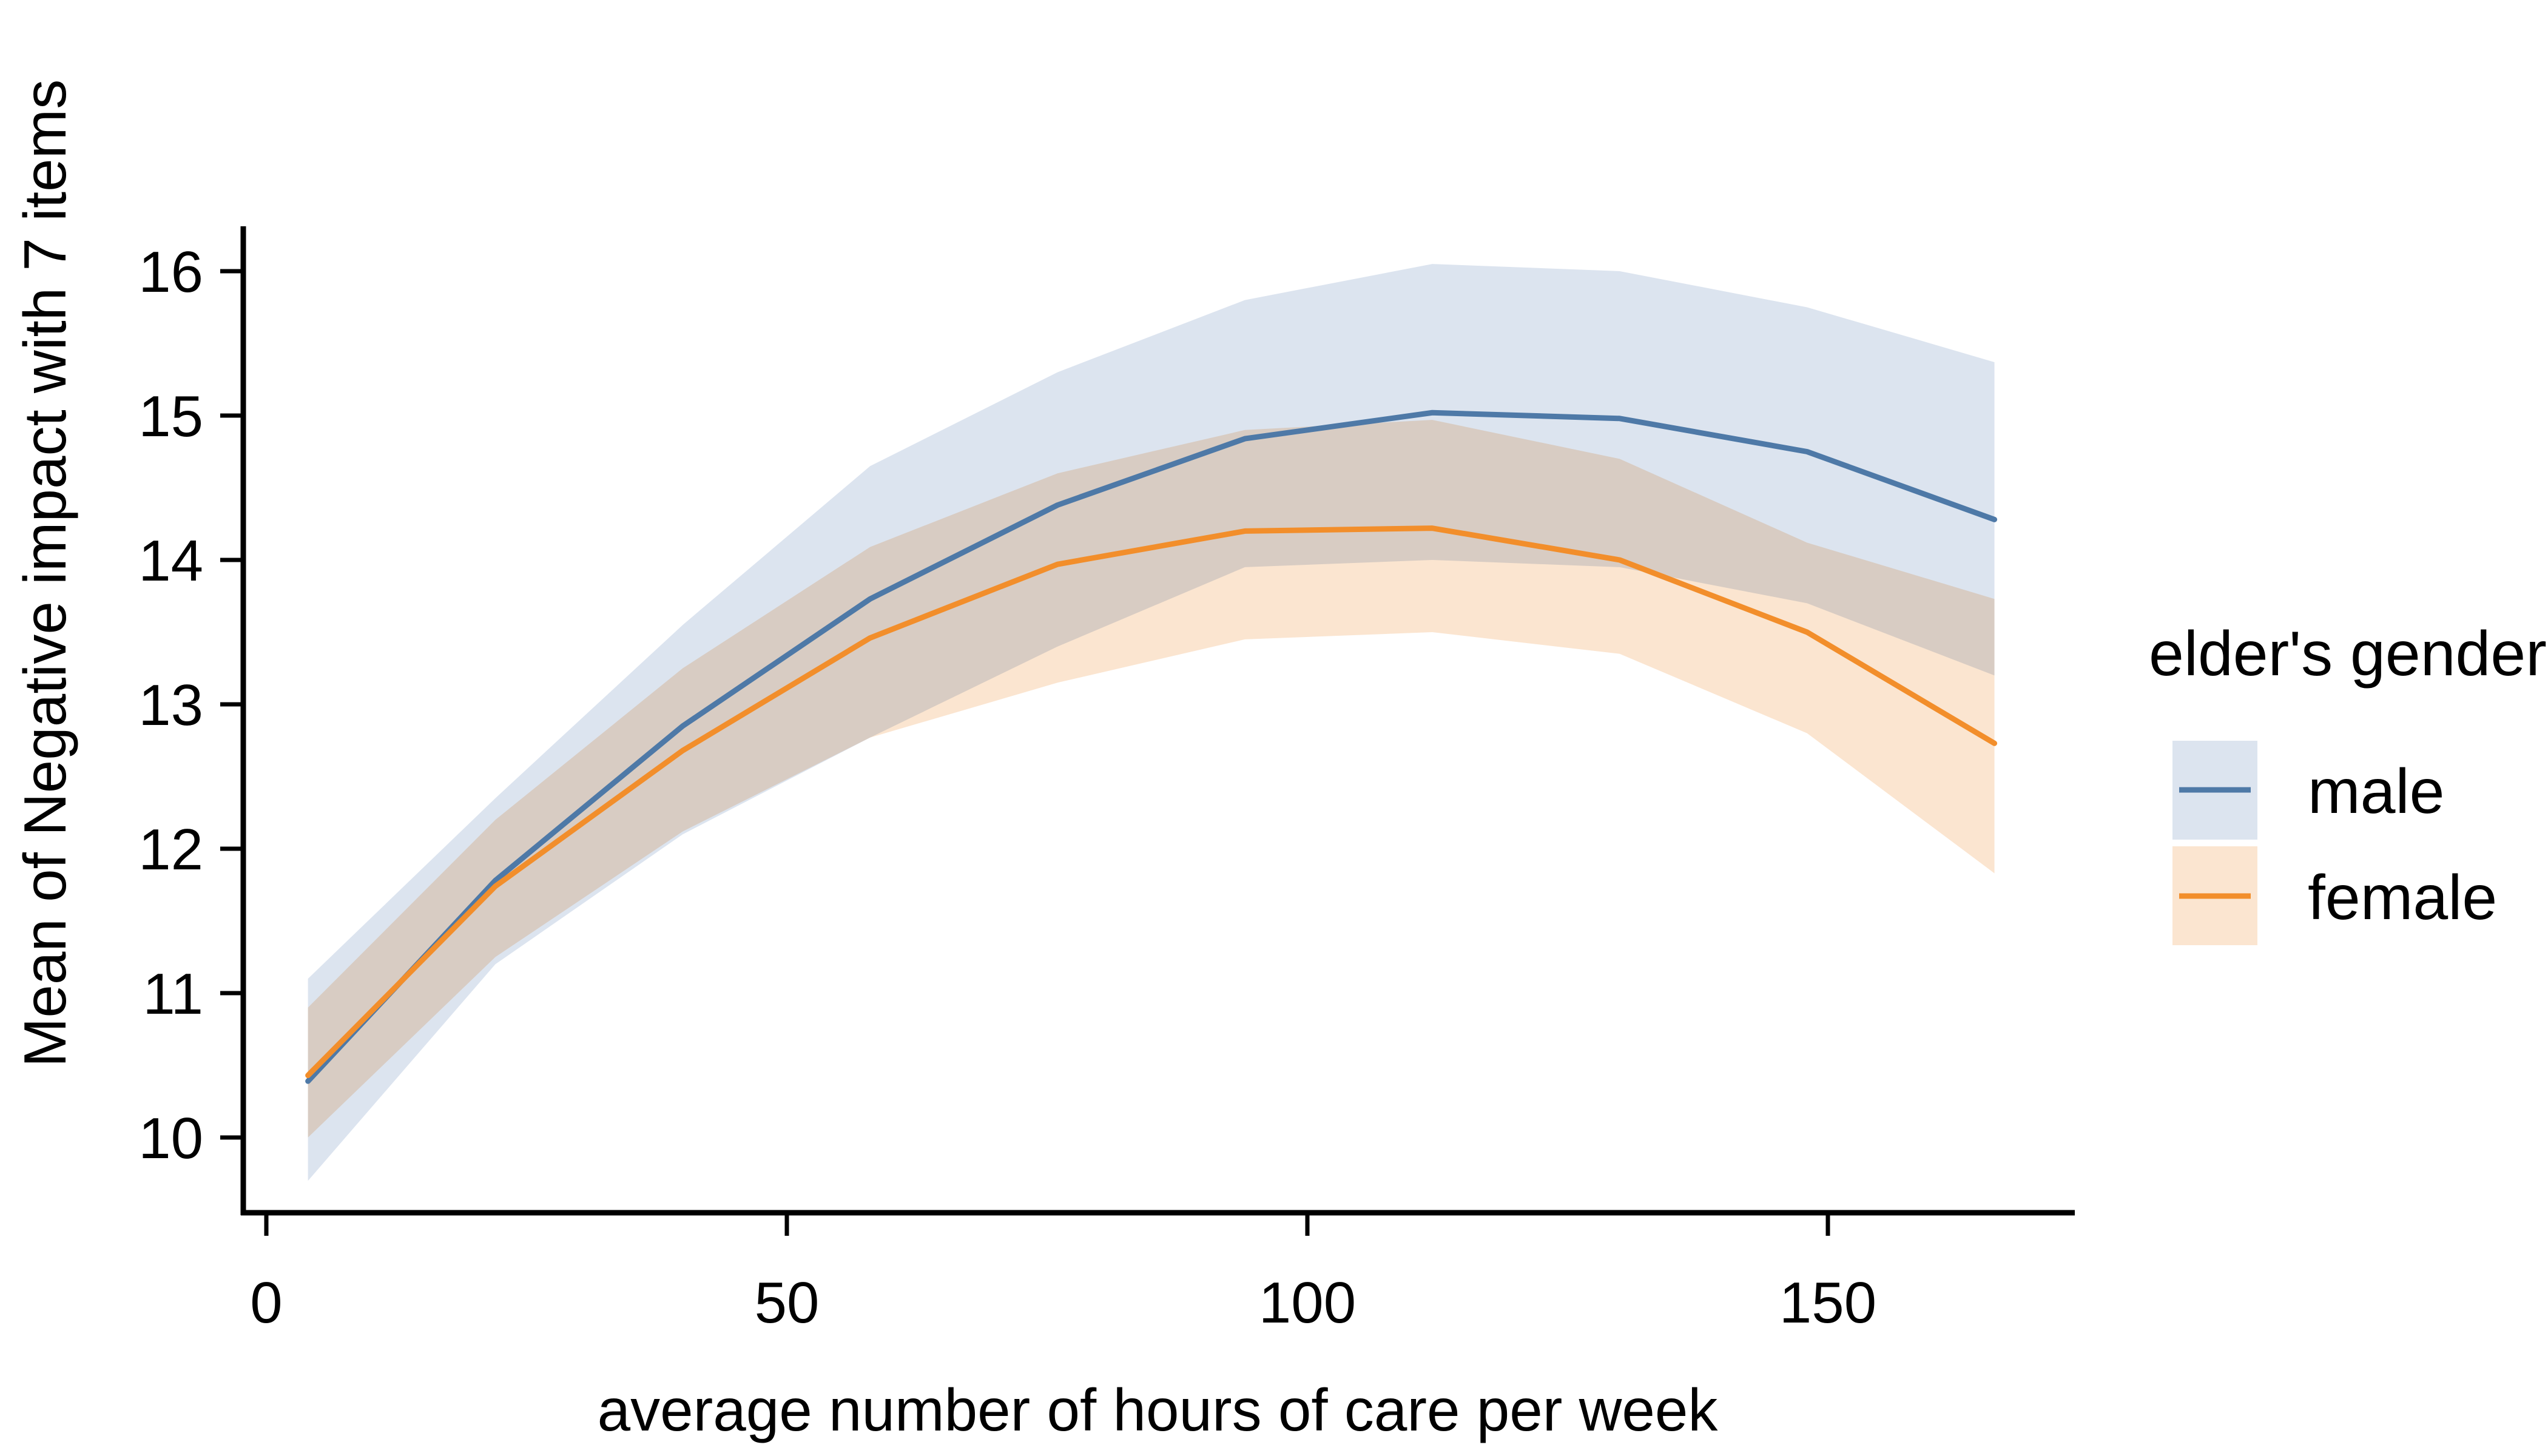  What do you see at coordinates (2348, 654) in the screenshot?
I see `legend-title: elder's gender` at bounding box center [2348, 654].